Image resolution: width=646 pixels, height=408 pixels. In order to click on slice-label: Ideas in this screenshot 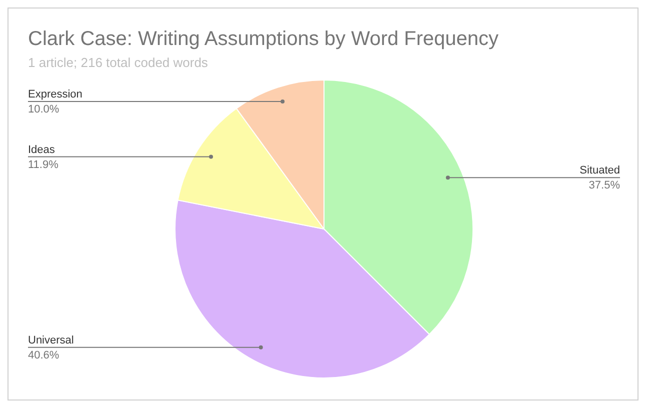, I will do `click(42, 150)`.